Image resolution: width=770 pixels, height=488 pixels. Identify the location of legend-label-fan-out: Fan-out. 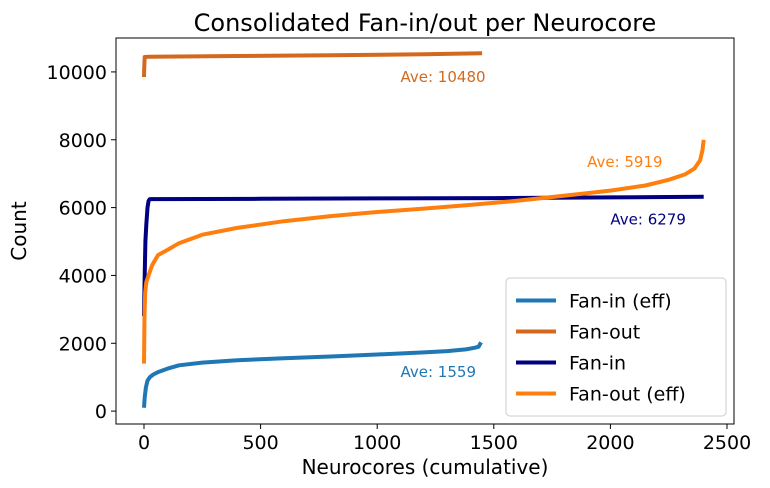
(604, 333).